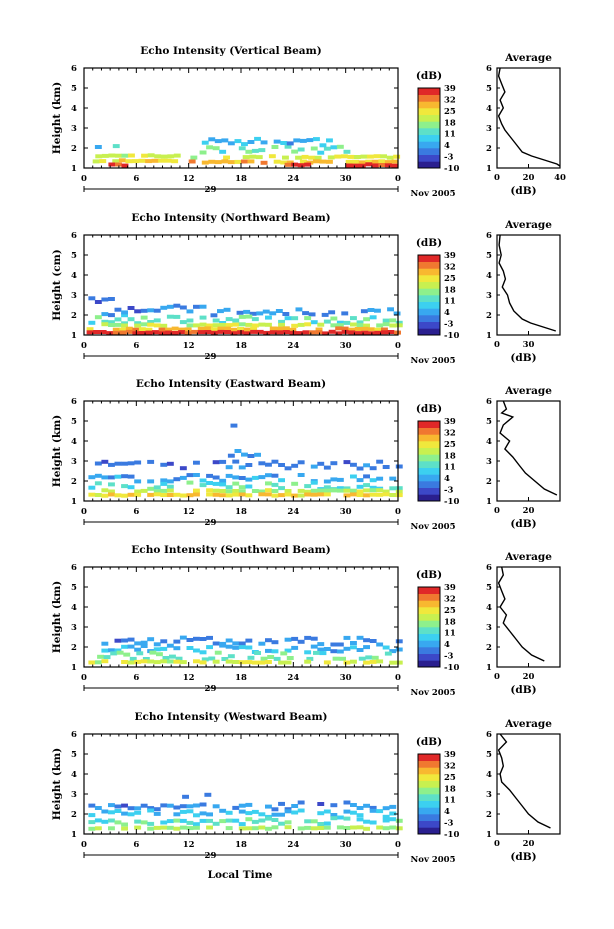 The image size is (614, 929). What do you see at coordinates (529, 117) in the screenshot?
I see `average-profile-line` at bounding box center [529, 117].